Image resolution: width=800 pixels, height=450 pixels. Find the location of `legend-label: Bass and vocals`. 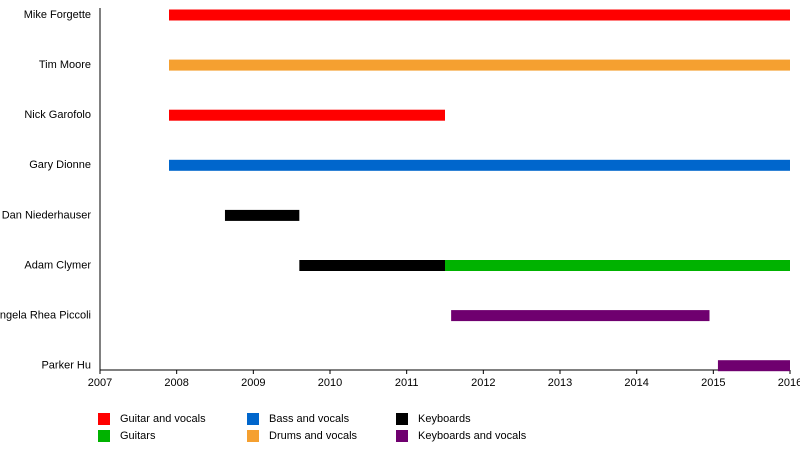

legend-label: Bass and vocals is located at coordinates (309, 419).